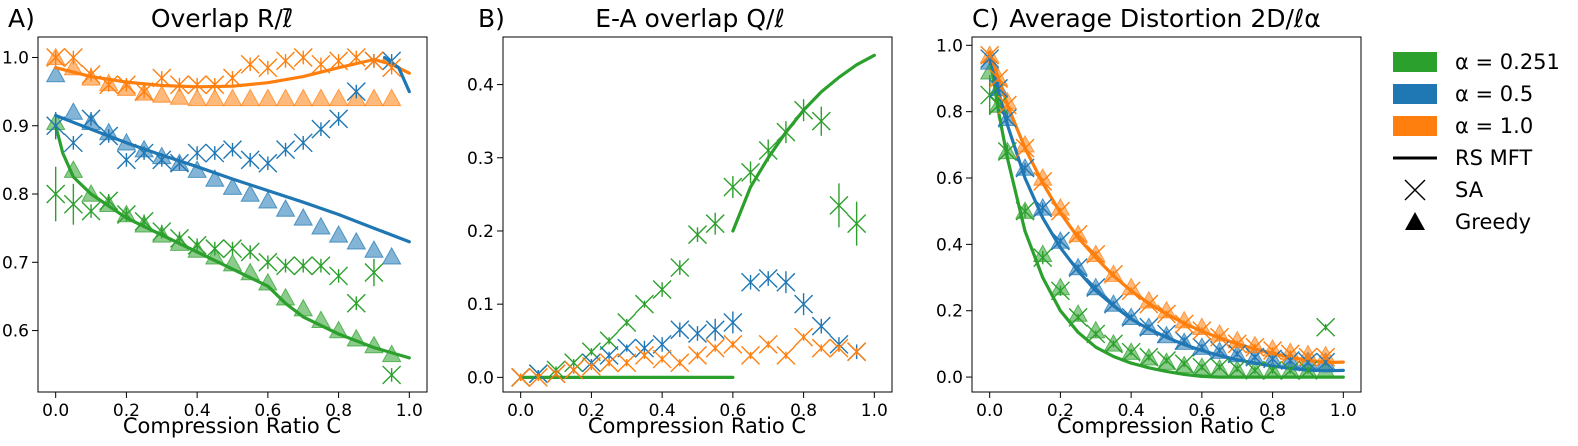 Image resolution: width=1578 pixels, height=446 pixels. What do you see at coordinates (1463, 126) in the screenshot?
I see `legend-item: α = 1.0` at bounding box center [1463, 126].